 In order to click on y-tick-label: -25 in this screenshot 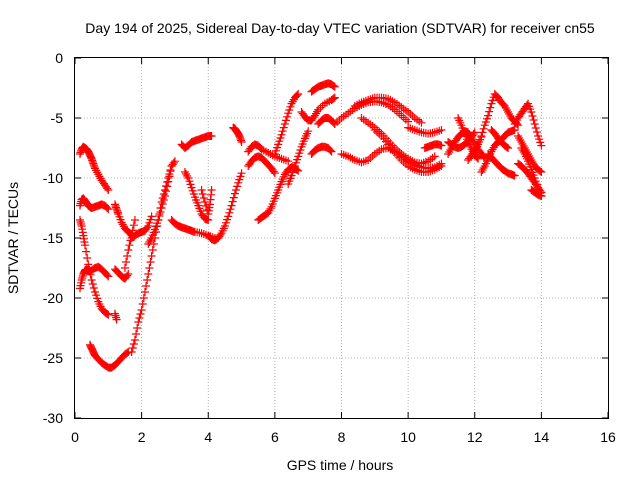, I will do `click(53, 358)`.